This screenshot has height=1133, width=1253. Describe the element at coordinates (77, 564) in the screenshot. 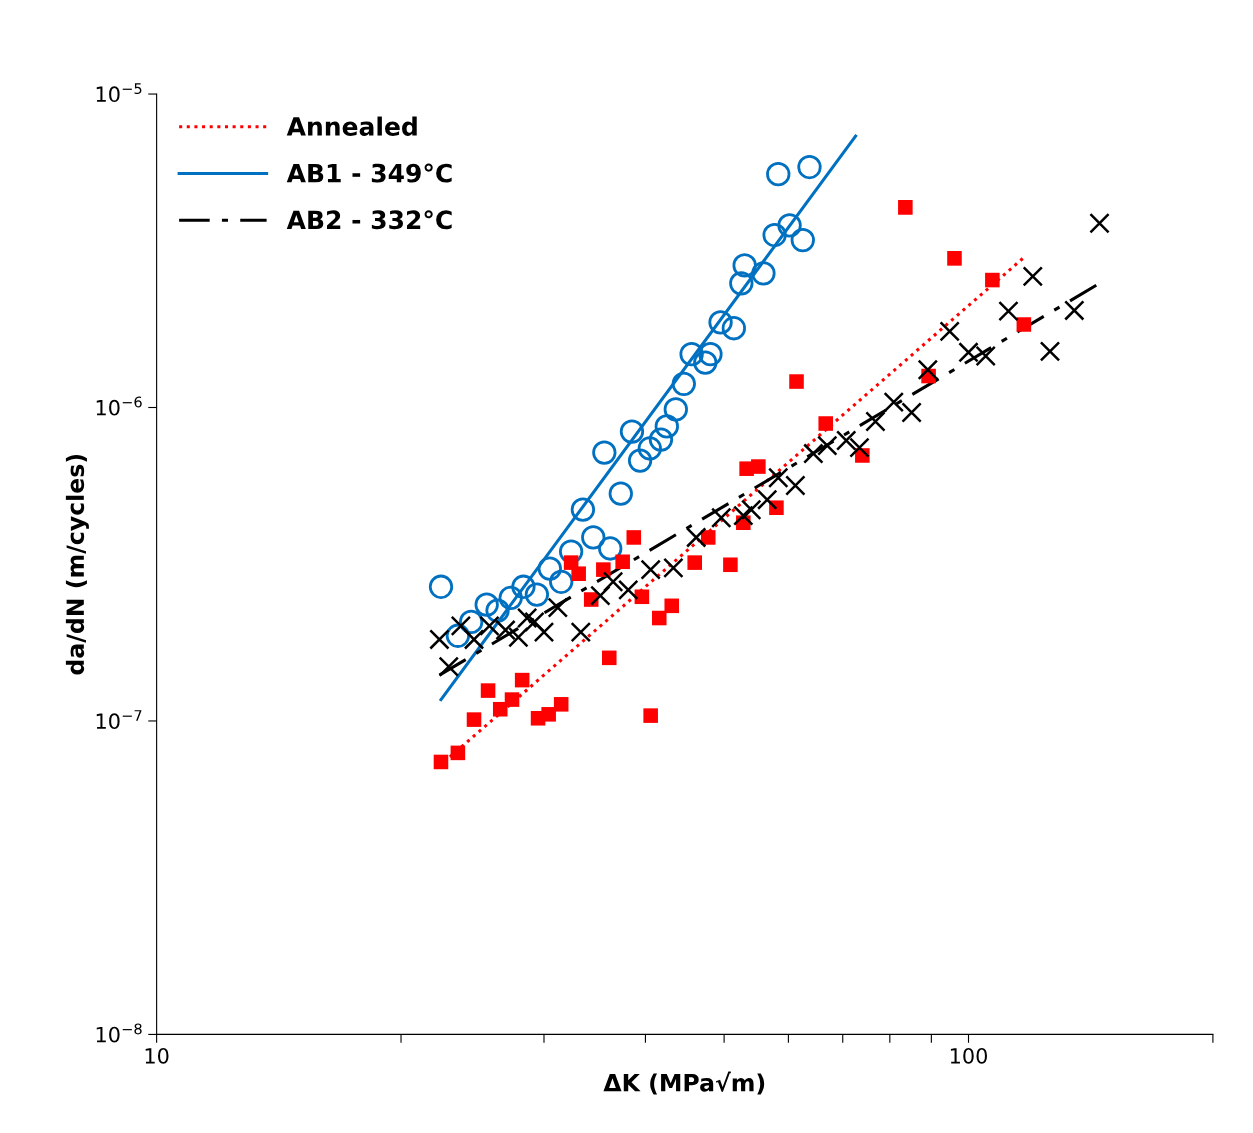

I see `y-axis-title: da/dN (m/cycles)` at that location.